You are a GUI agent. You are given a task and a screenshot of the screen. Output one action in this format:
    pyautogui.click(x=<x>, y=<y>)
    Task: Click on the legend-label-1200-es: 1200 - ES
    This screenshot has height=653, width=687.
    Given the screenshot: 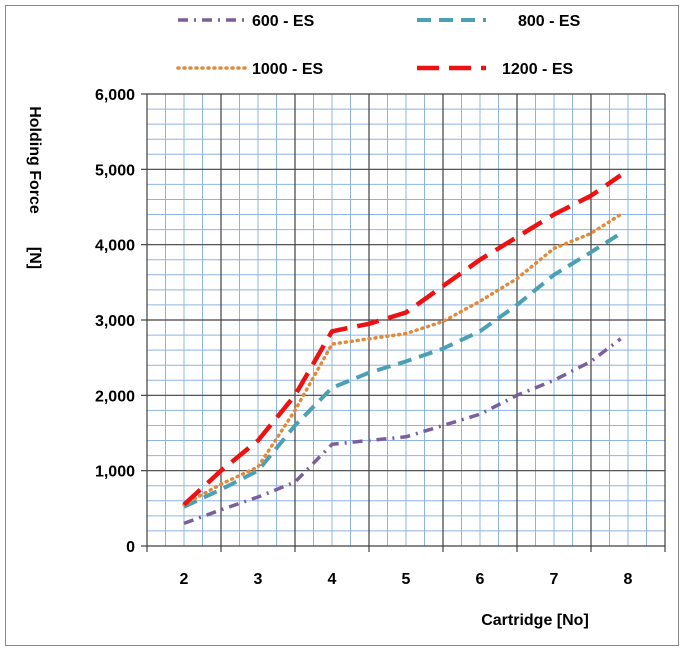 What is the action you would take?
    pyautogui.click(x=537, y=69)
    